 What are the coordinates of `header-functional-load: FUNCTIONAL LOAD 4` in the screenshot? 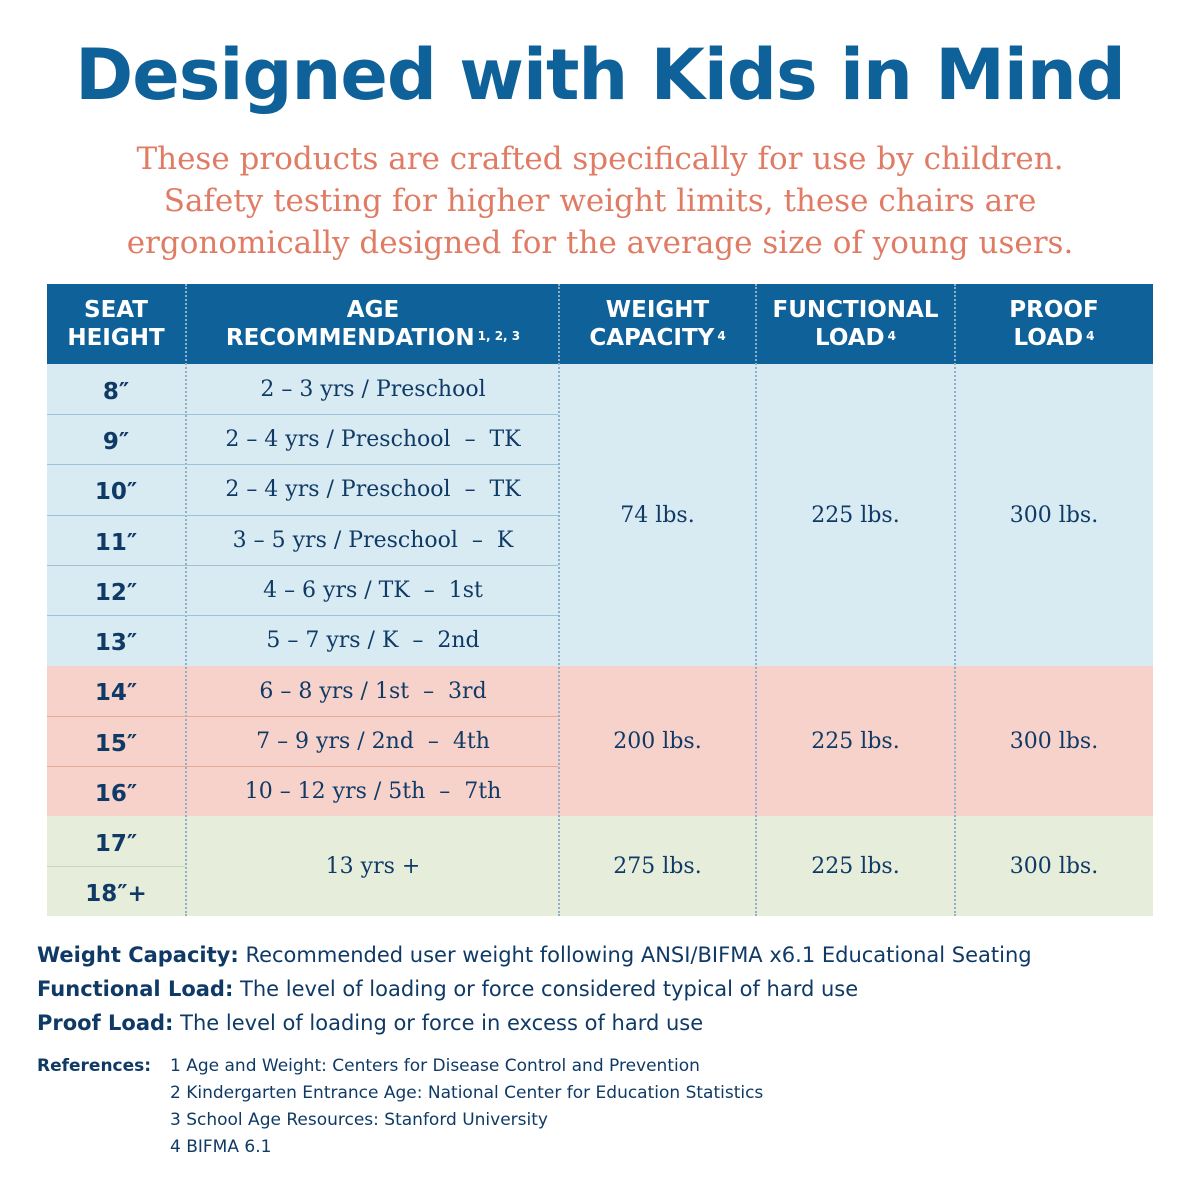 It's located at (855, 324).